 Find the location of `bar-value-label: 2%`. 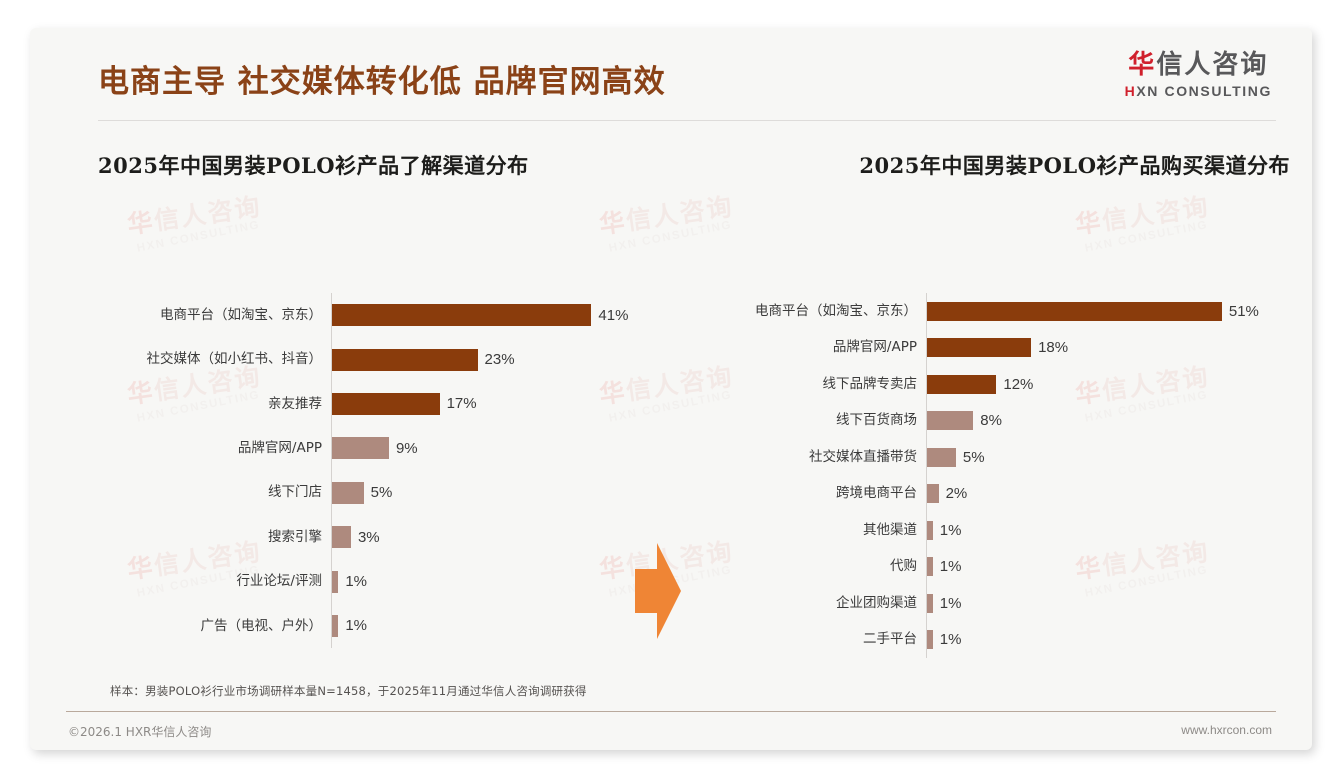

bar-value-label: 2% is located at coordinates (956, 494).